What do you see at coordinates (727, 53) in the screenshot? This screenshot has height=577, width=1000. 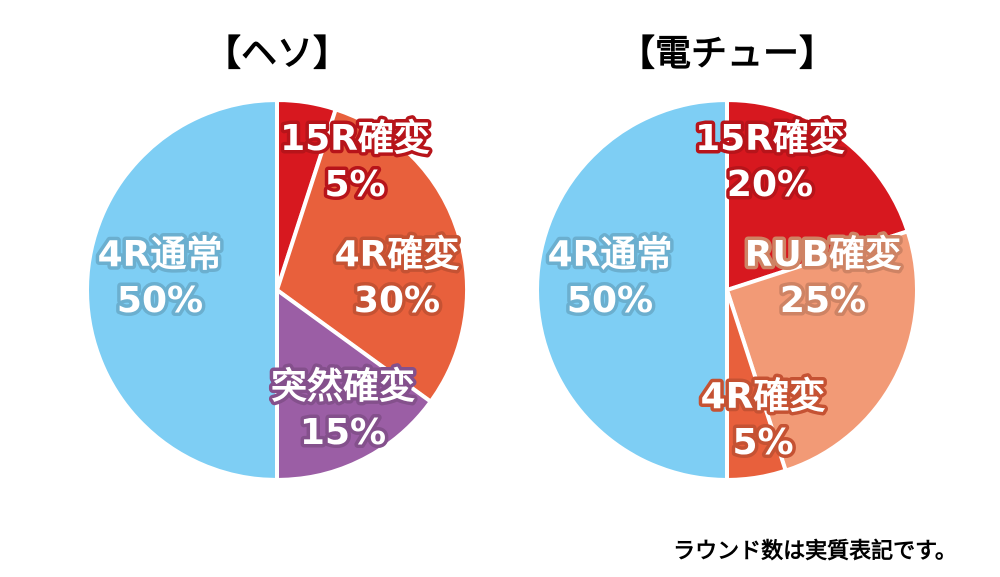 I see `chart-title: 【電チュー】` at bounding box center [727, 53].